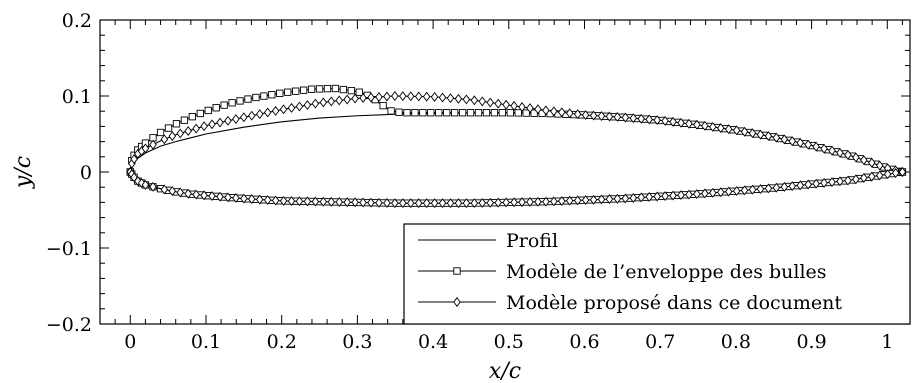 This screenshot has height=383, width=922. What do you see at coordinates (77, 21) in the screenshot?
I see `y-tick-label: 0.2` at bounding box center [77, 21].